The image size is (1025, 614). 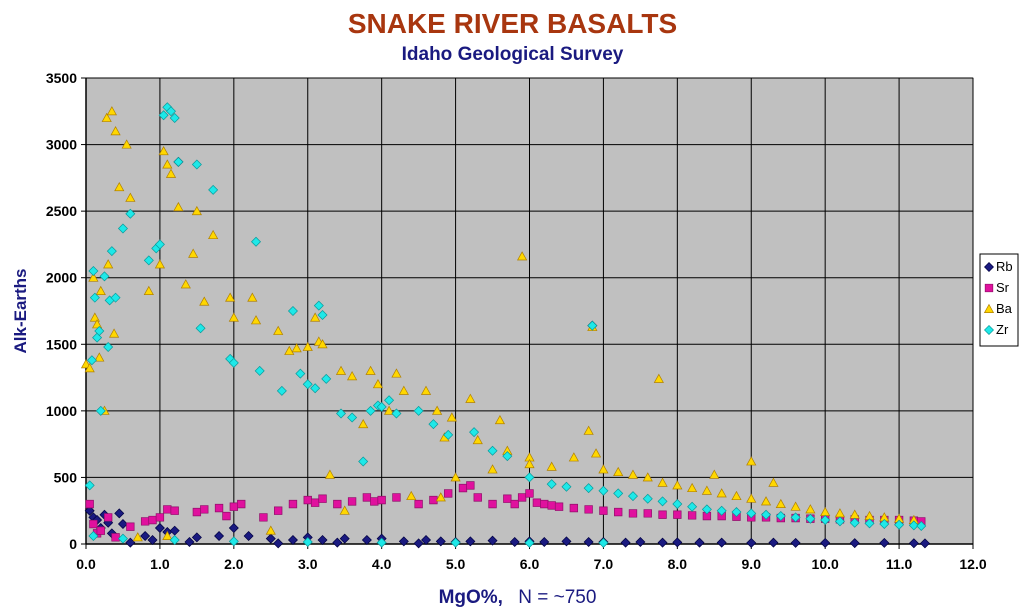 I want to click on chart-title: SNAKE RIVER BASALTS, so click(x=512, y=23).